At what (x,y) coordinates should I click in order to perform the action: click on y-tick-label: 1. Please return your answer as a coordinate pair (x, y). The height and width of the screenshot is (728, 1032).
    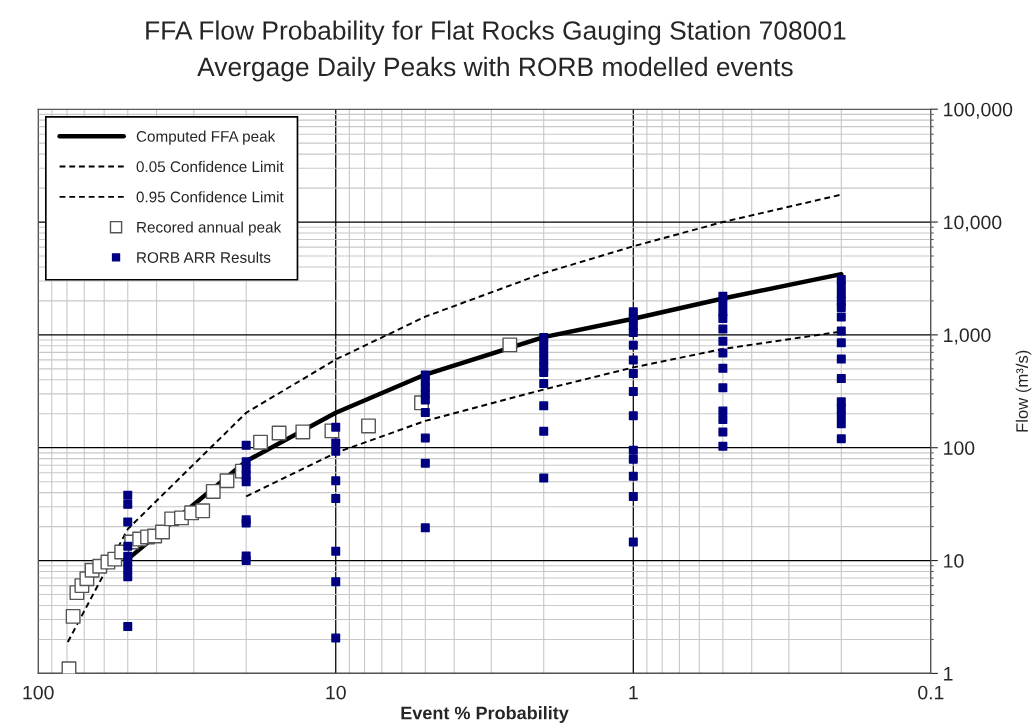
    Looking at the image, I should click on (948, 674).